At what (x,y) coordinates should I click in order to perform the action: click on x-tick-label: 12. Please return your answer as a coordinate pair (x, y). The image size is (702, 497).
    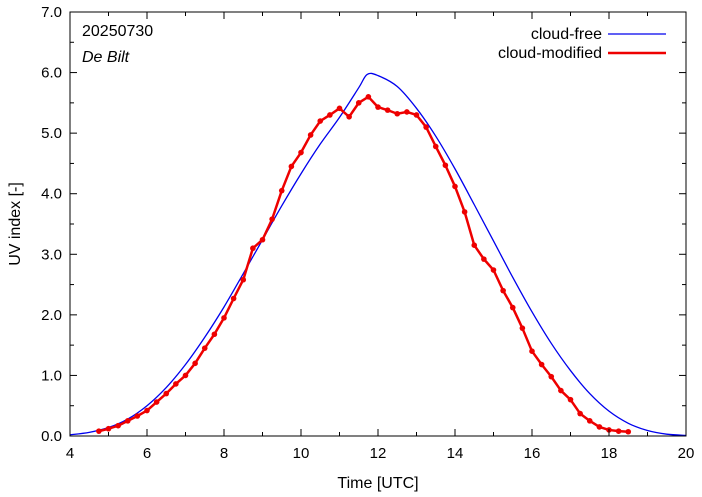
    Looking at the image, I should click on (378, 453).